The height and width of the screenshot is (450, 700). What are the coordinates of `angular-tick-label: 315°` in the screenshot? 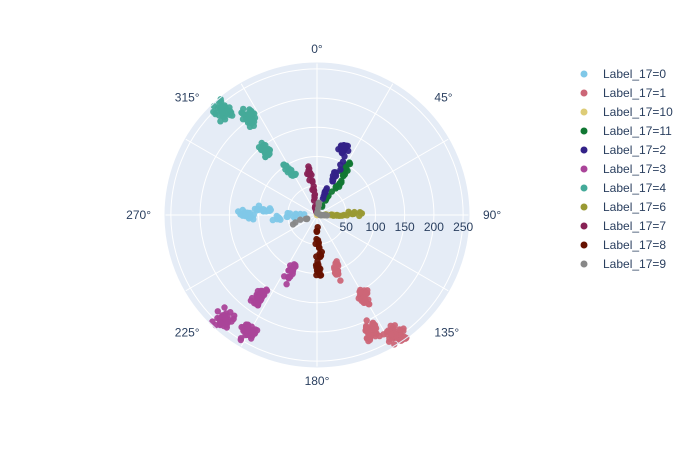 It's located at (187, 98).